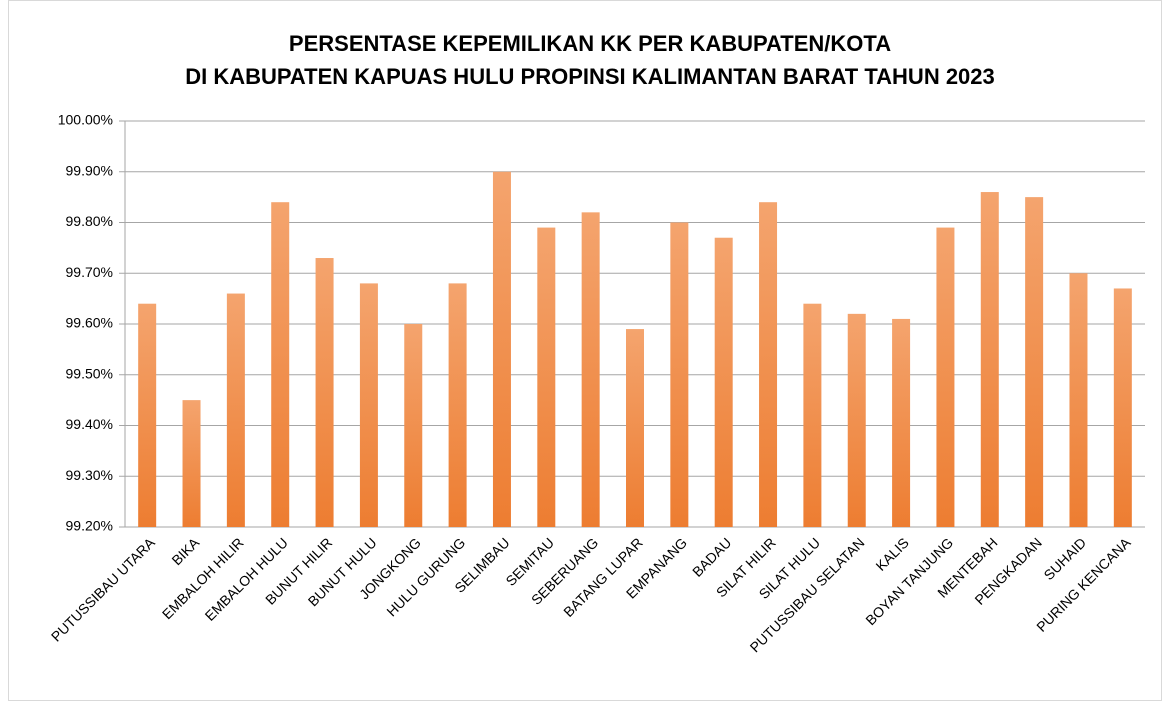 Image resolution: width=1163 pixels, height=702 pixels. I want to click on x-tick-label: HULU GURUNG, so click(425, 576).